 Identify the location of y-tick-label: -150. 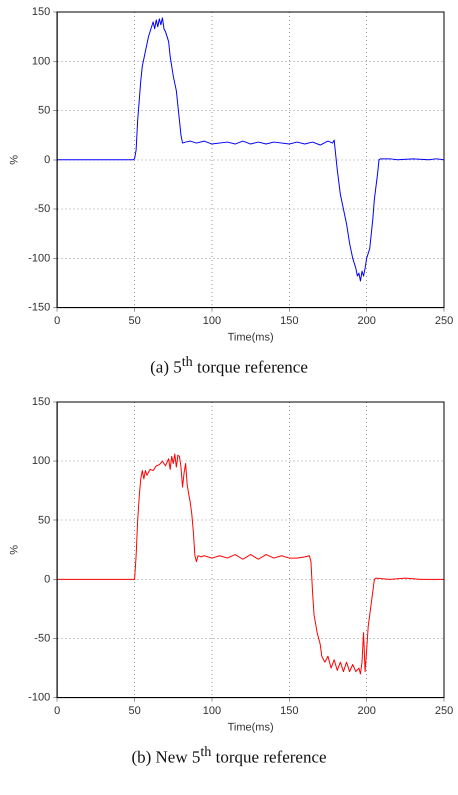
(39, 308).